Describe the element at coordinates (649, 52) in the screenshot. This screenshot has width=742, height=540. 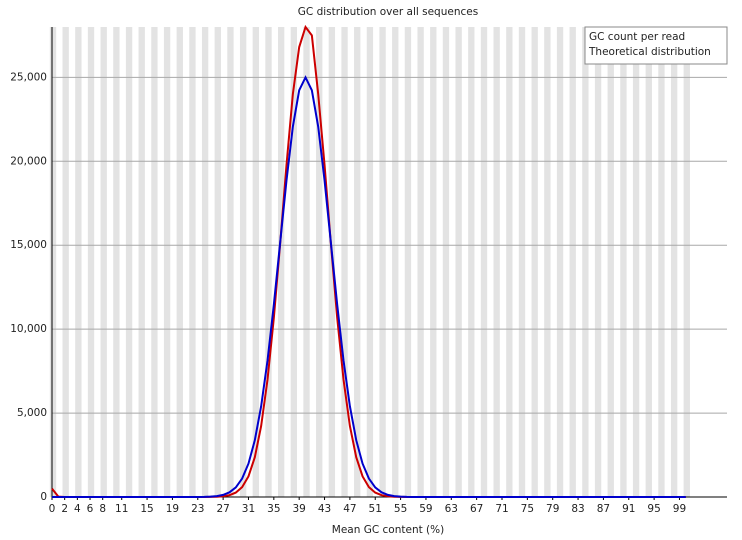
I see `legend-entry: Theoretical distribution` at that location.